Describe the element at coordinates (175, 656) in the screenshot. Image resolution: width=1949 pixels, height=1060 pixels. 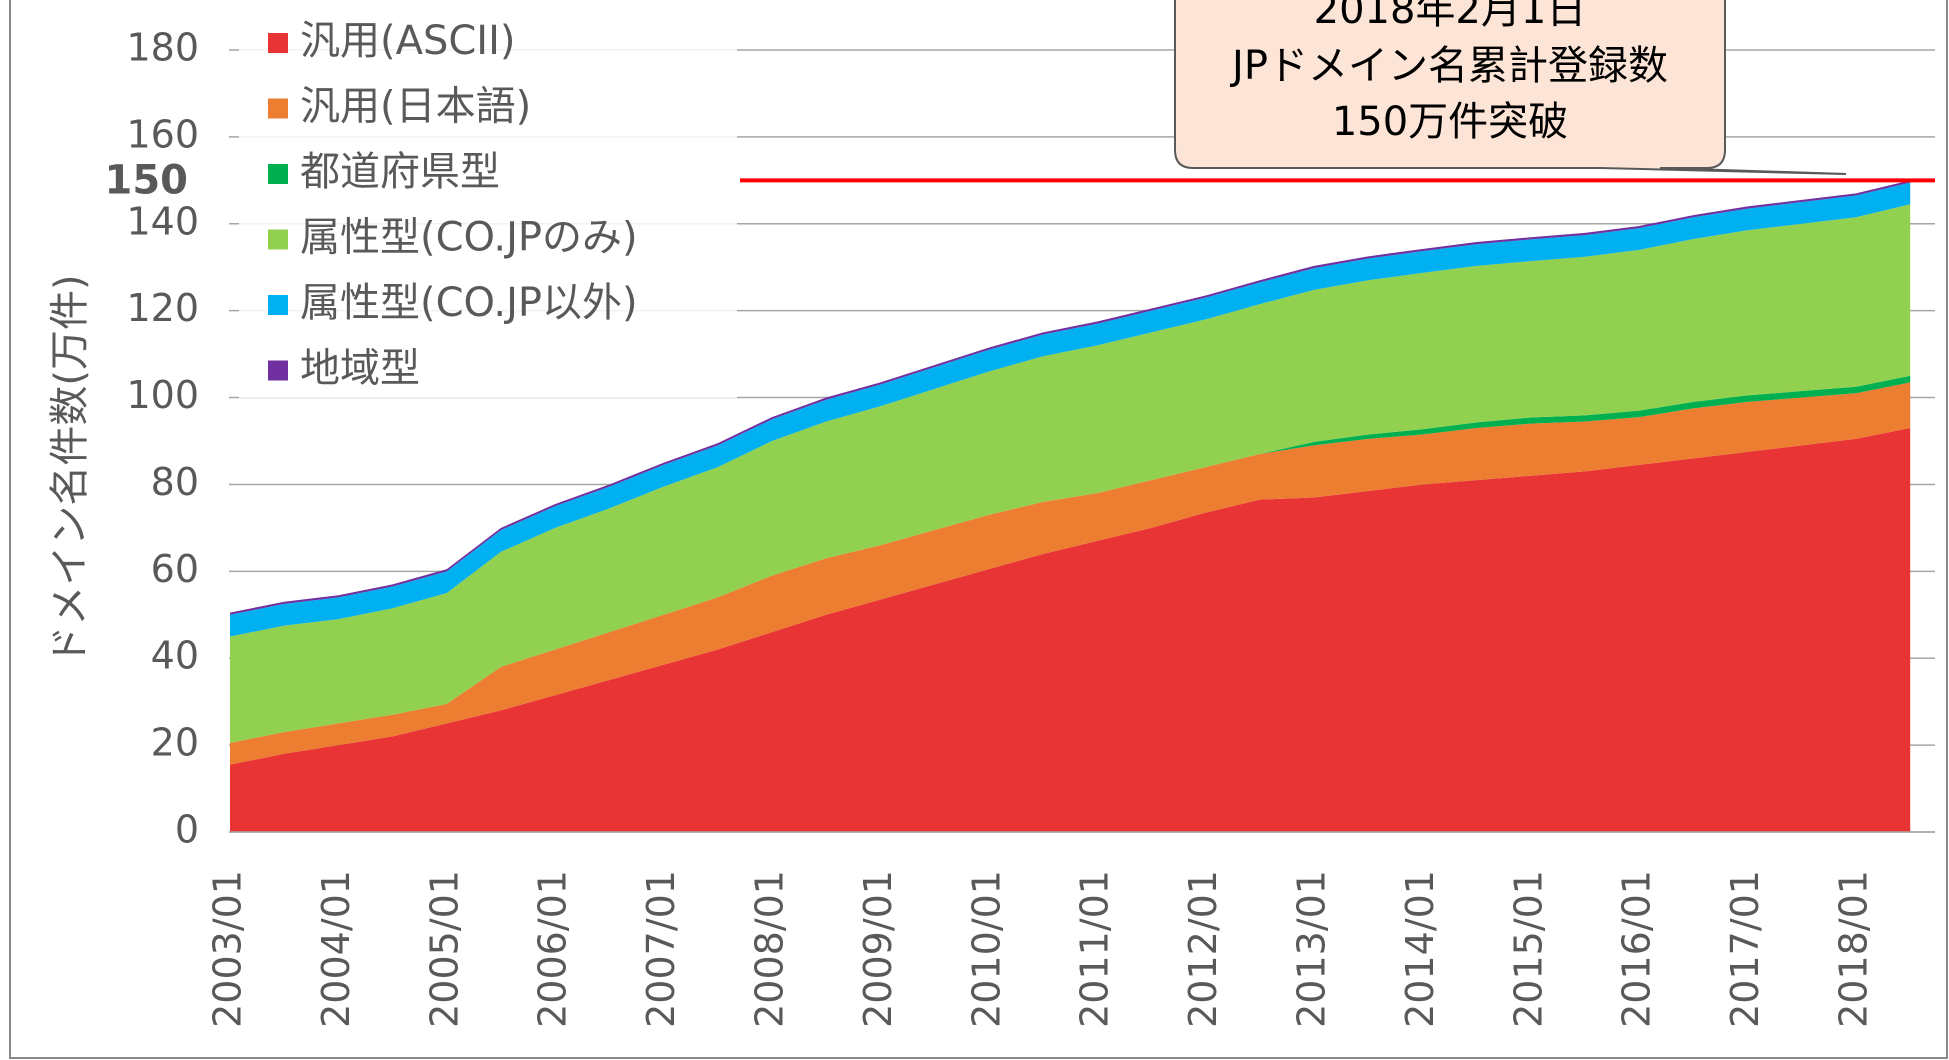
I see `y-tick-label: 40` at that location.